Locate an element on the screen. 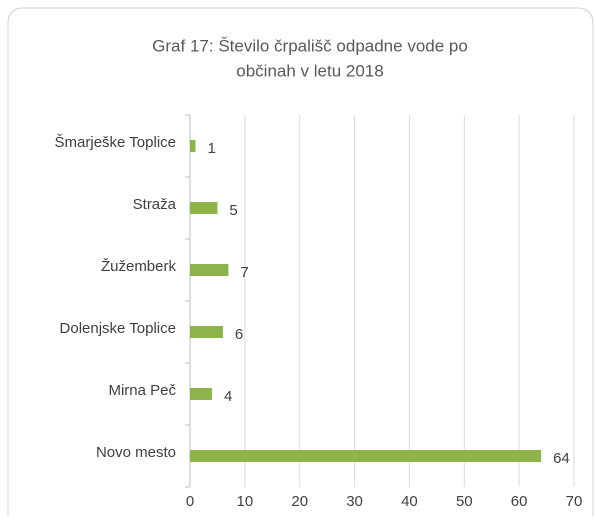 The height and width of the screenshot is (521, 596). data-label: 5 is located at coordinates (233, 210).